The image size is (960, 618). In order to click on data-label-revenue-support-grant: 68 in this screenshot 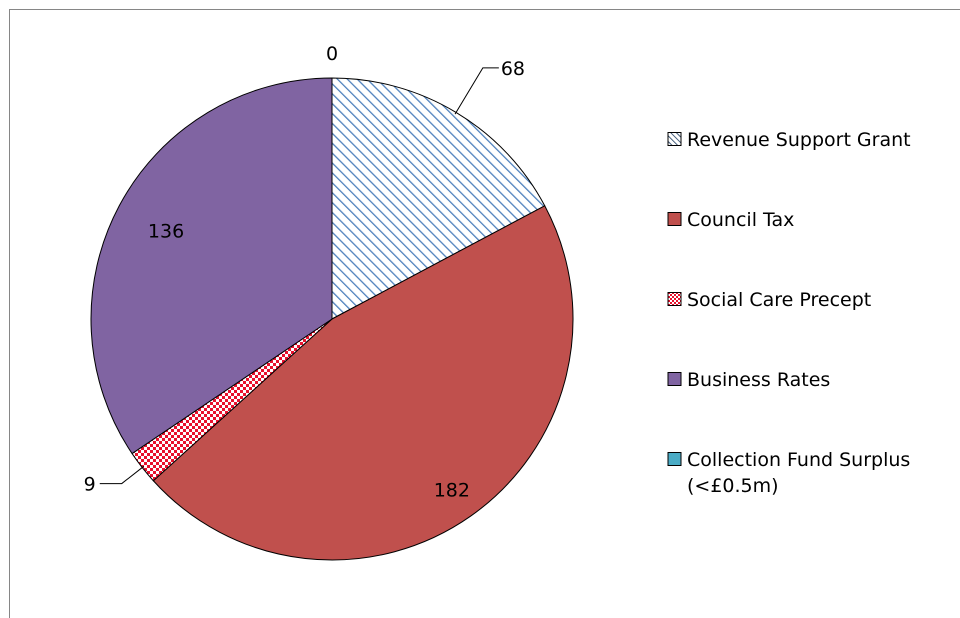, I will do `click(513, 69)`.